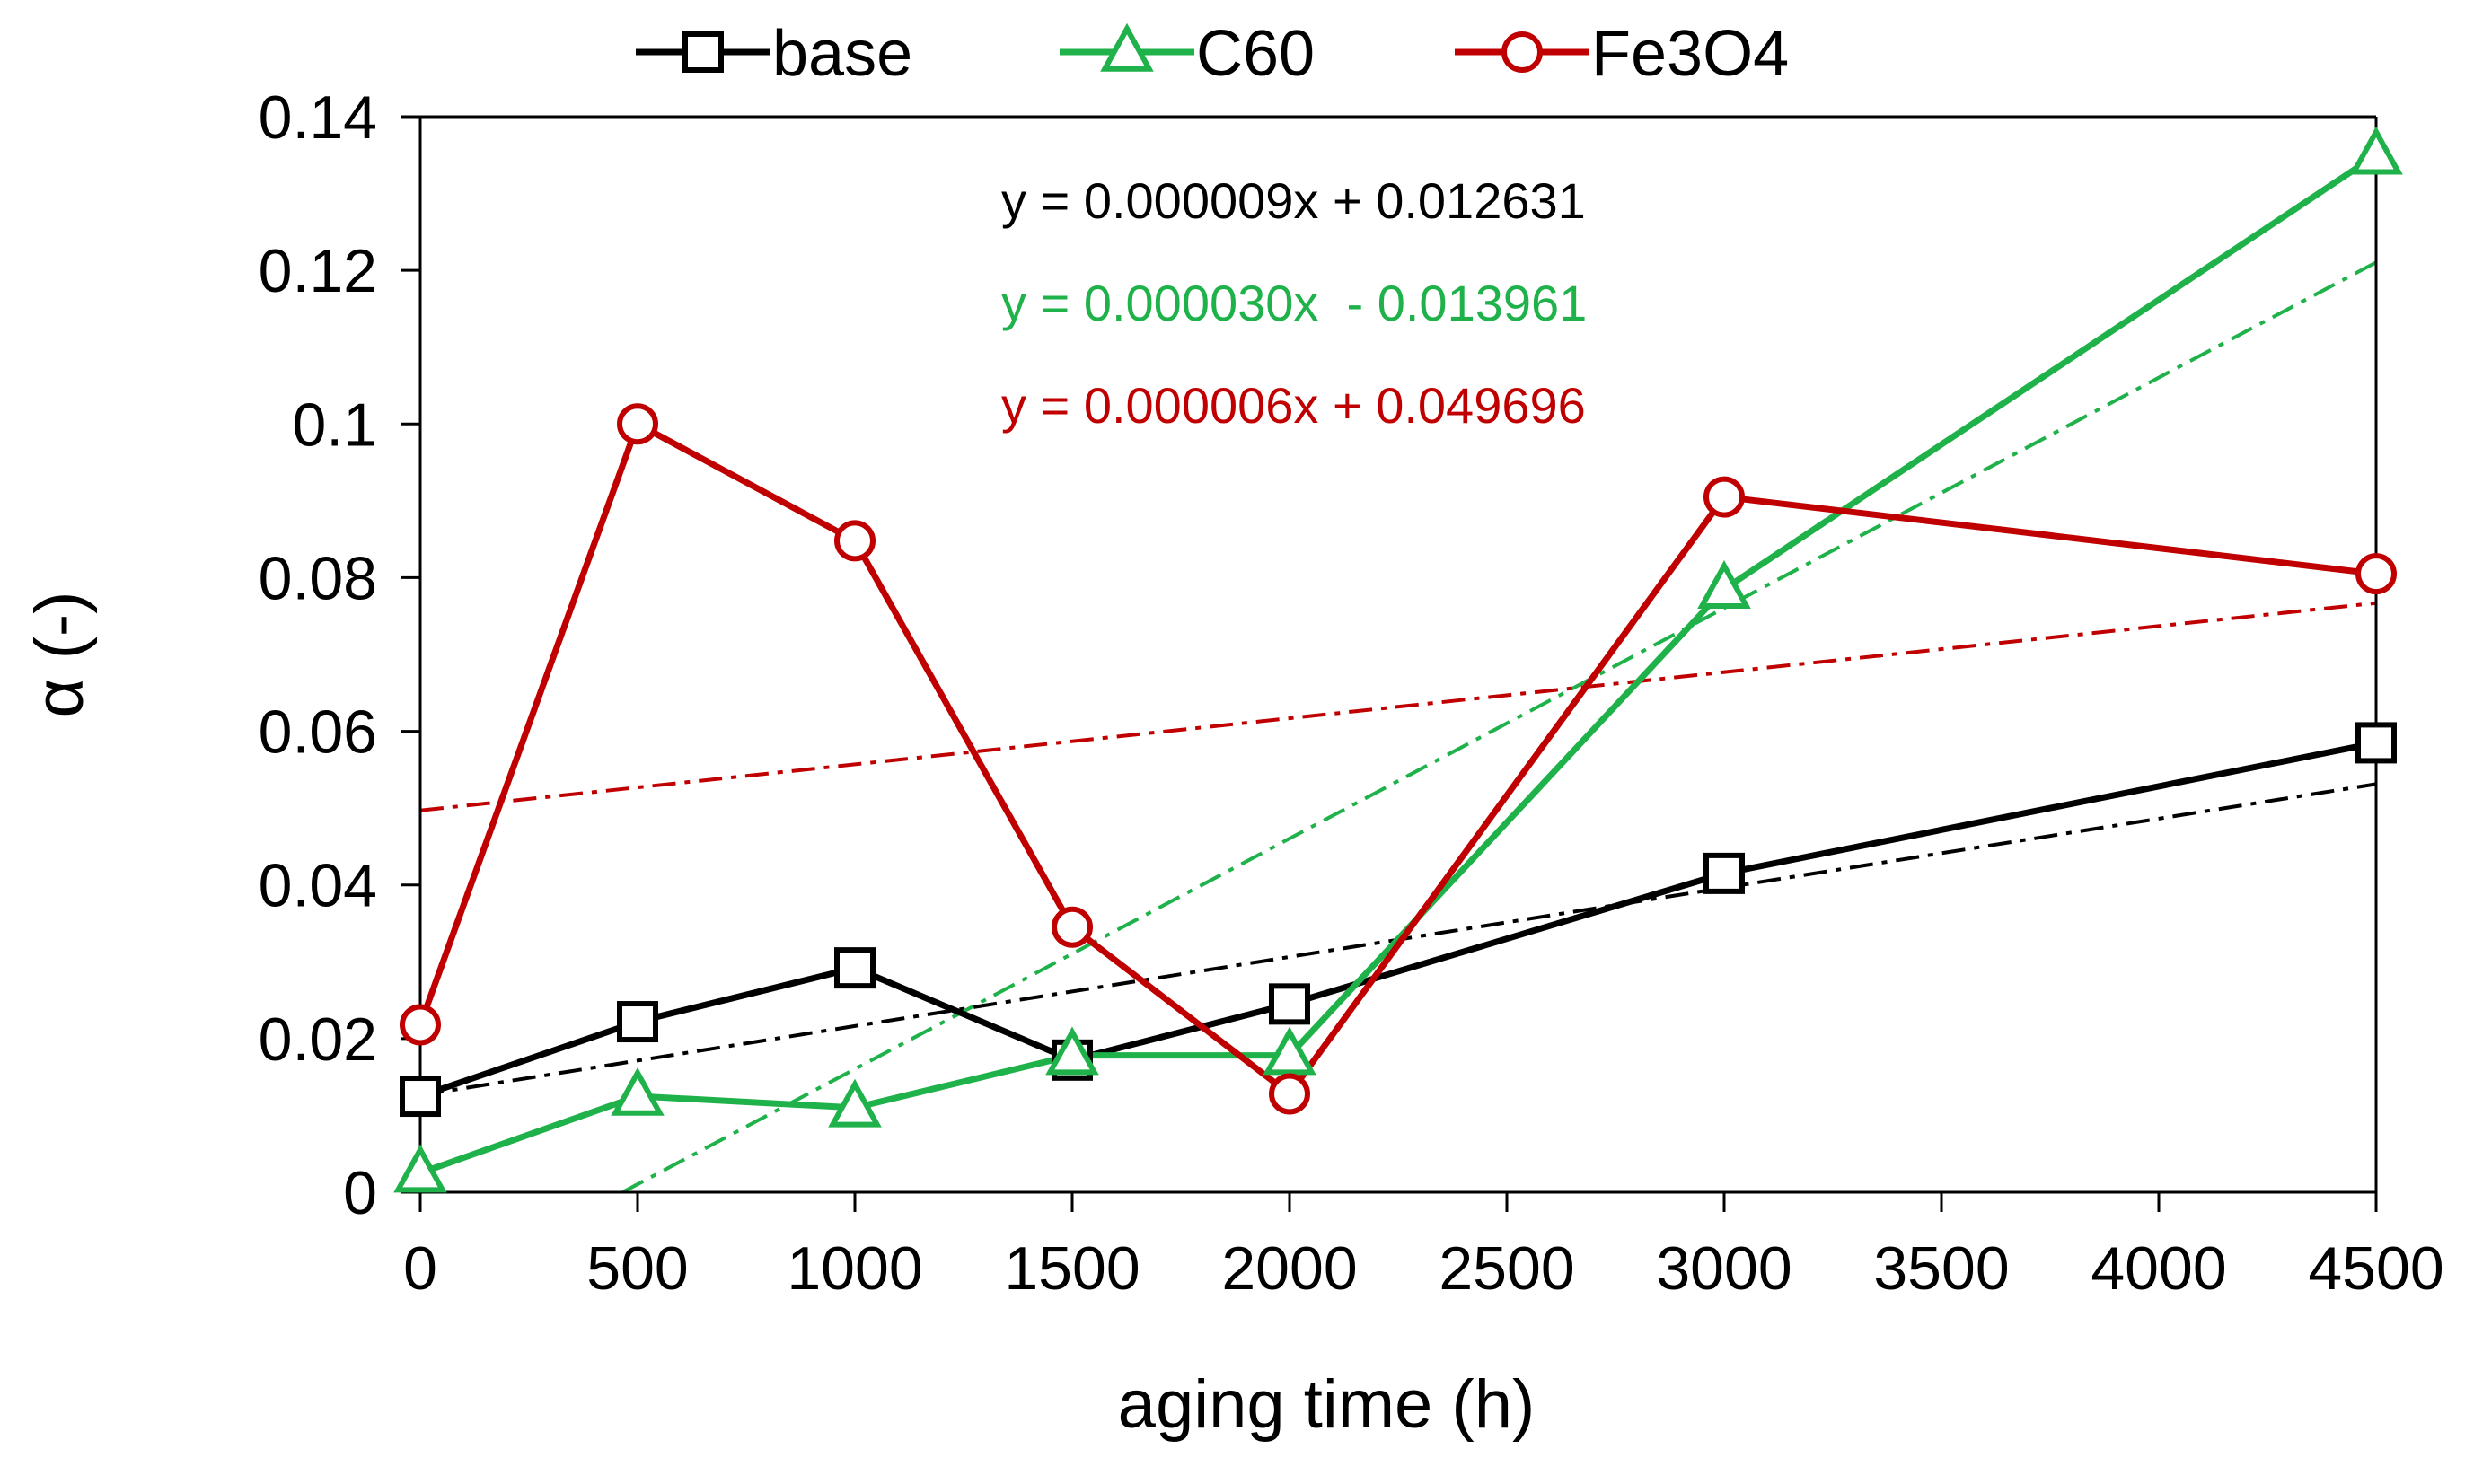 Image resolution: width=2465 pixels, height=1484 pixels. I want to click on x-axis-title: aging time (h), so click(1327, 1404).